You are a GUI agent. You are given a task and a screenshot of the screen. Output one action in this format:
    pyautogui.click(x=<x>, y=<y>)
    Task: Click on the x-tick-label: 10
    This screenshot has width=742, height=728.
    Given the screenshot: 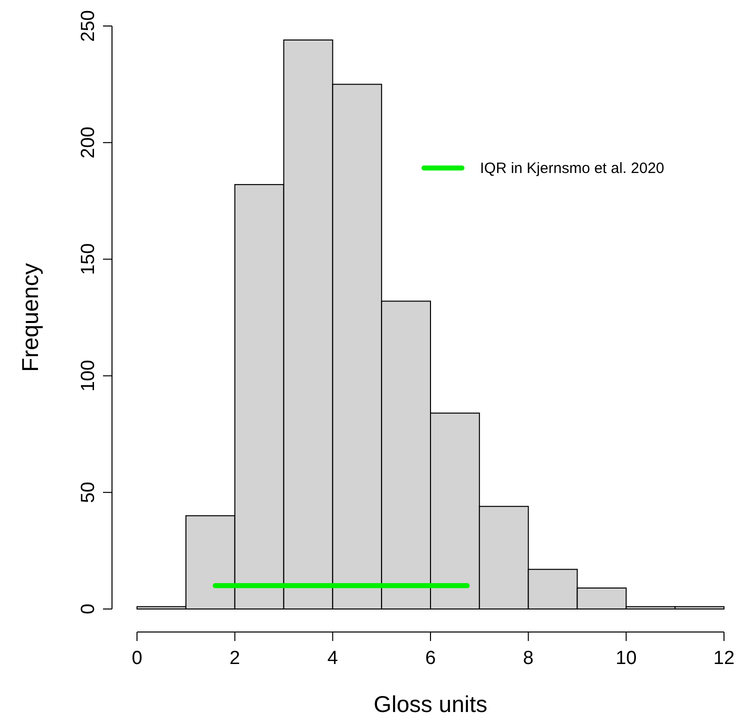 What is the action you would take?
    pyautogui.click(x=626, y=658)
    